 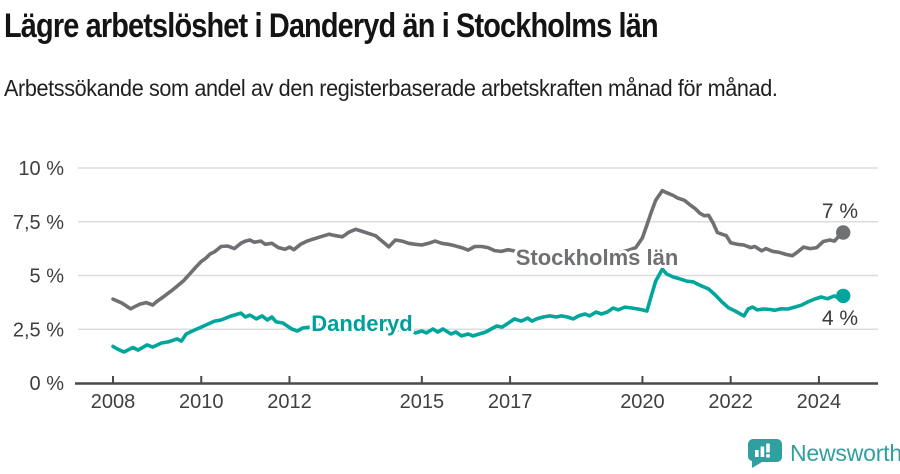 I want to click on newsworthy-brand-text: Newsworthy, so click(x=845, y=452).